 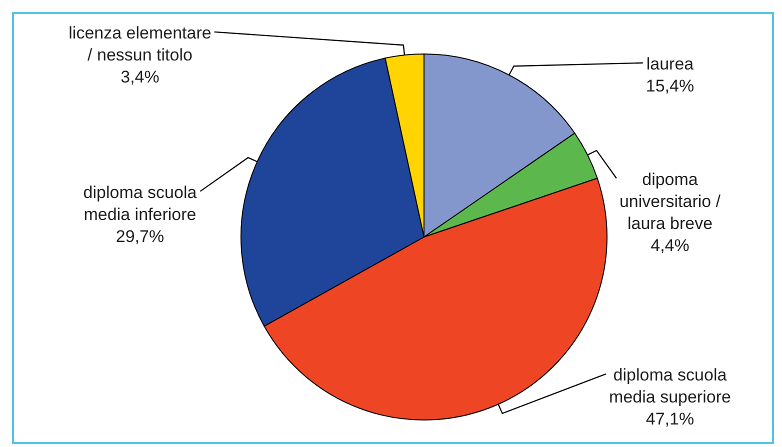 I want to click on data-label: 47,1%, so click(x=670, y=419).